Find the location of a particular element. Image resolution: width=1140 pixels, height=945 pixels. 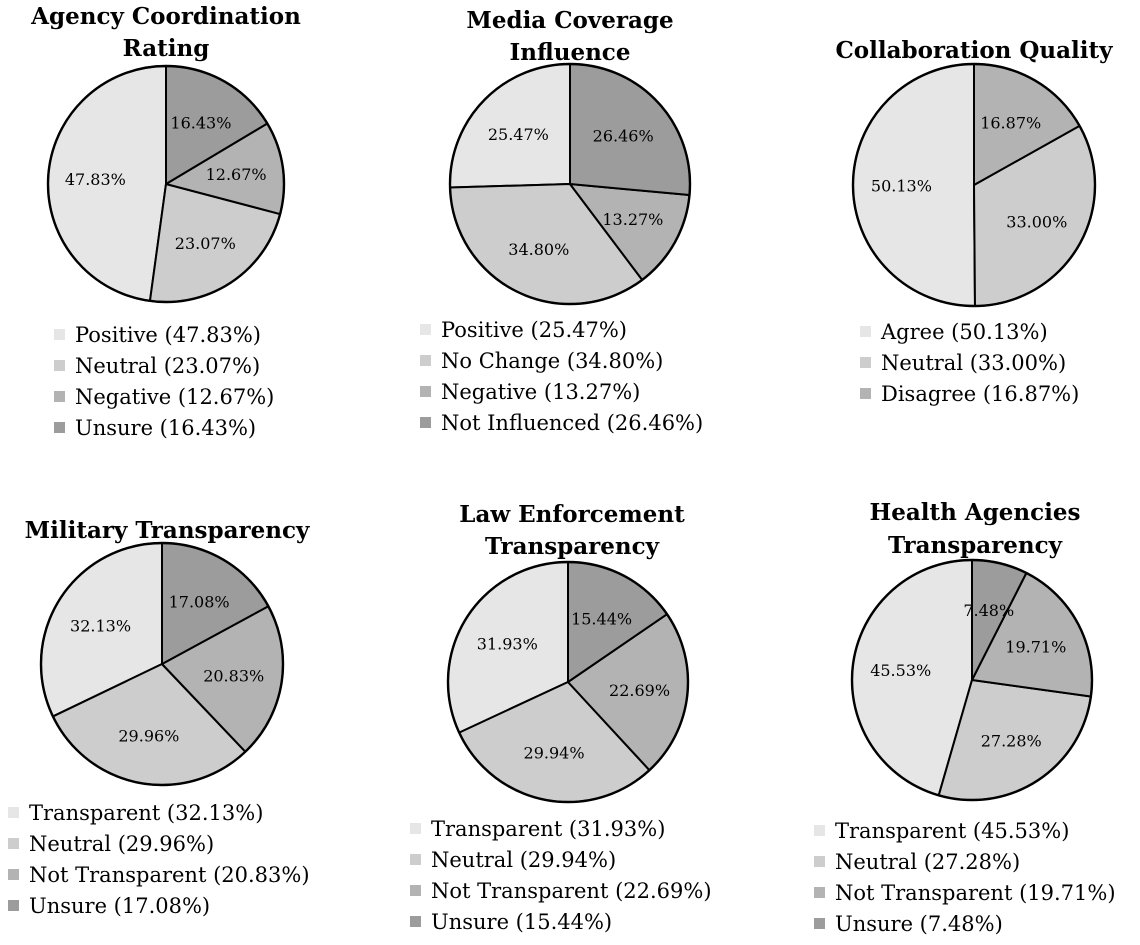

chart-title: Collaboration Quality is located at coordinates (974, 50).